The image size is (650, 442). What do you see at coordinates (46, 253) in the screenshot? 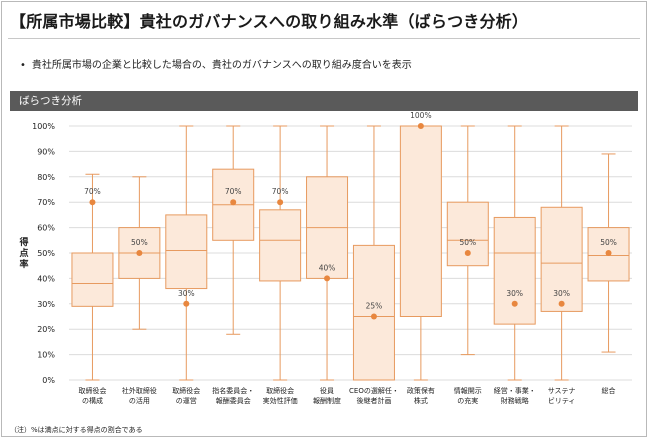
I see `y-tick-label: 50%` at bounding box center [46, 253].